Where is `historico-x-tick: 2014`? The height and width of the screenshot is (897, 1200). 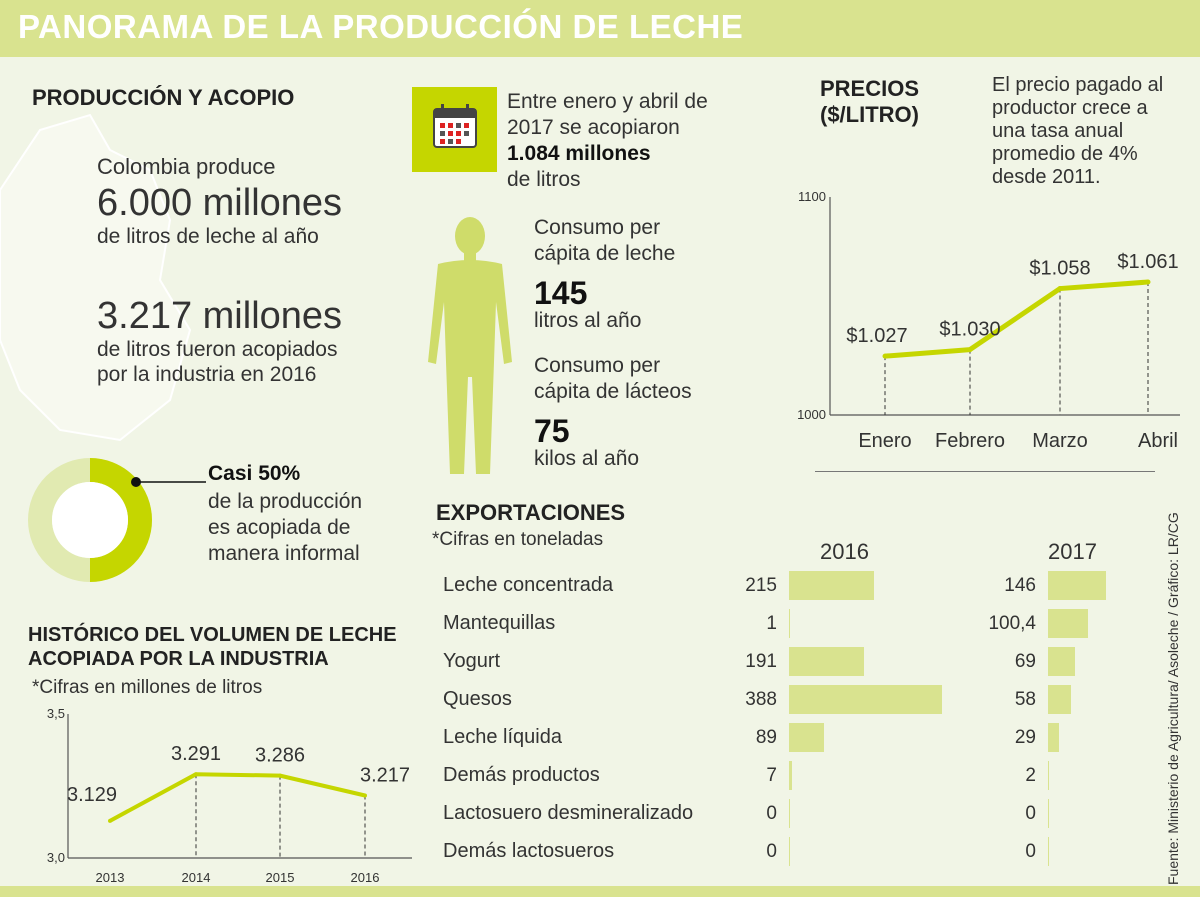 historico-x-tick: 2014 is located at coordinates (196, 877).